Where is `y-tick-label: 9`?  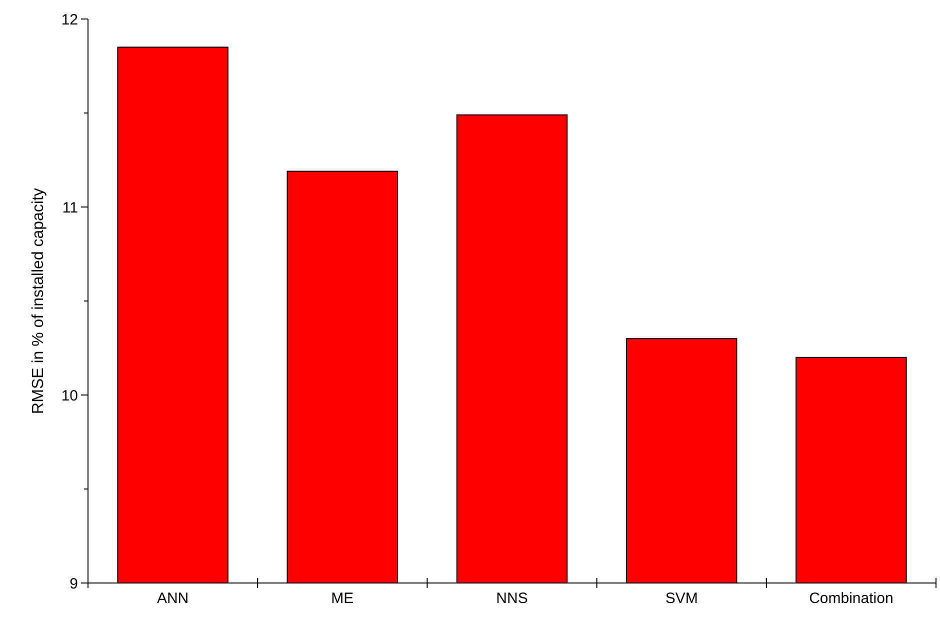 y-tick-label: 9 is located at coordinates (74, 583).